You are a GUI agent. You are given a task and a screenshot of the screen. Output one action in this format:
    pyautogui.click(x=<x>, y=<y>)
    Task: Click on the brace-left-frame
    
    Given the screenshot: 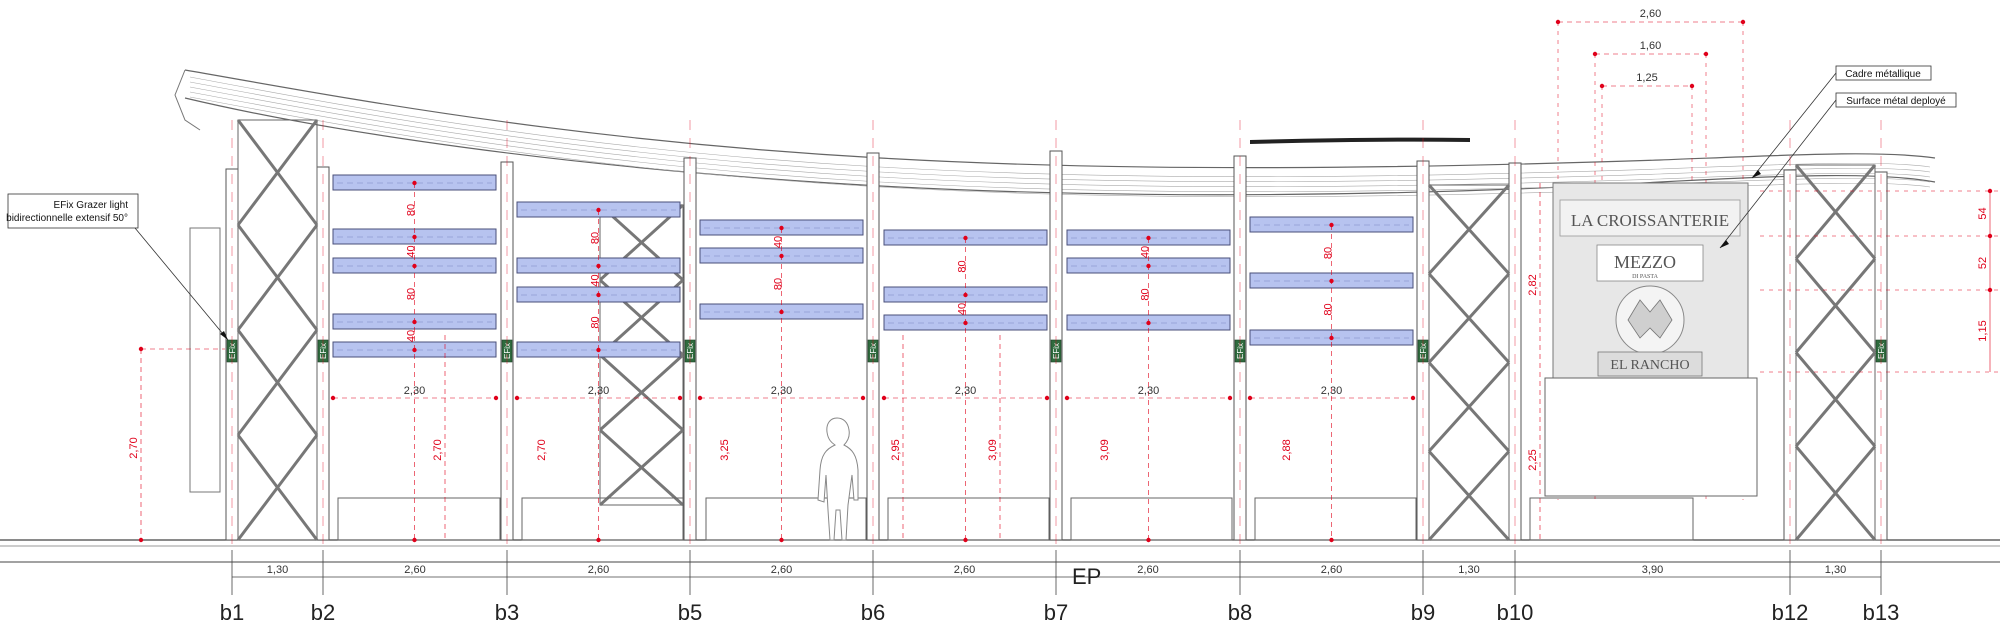 What is the action you would take?
    pyautogui.click(x=277, y=330)
    